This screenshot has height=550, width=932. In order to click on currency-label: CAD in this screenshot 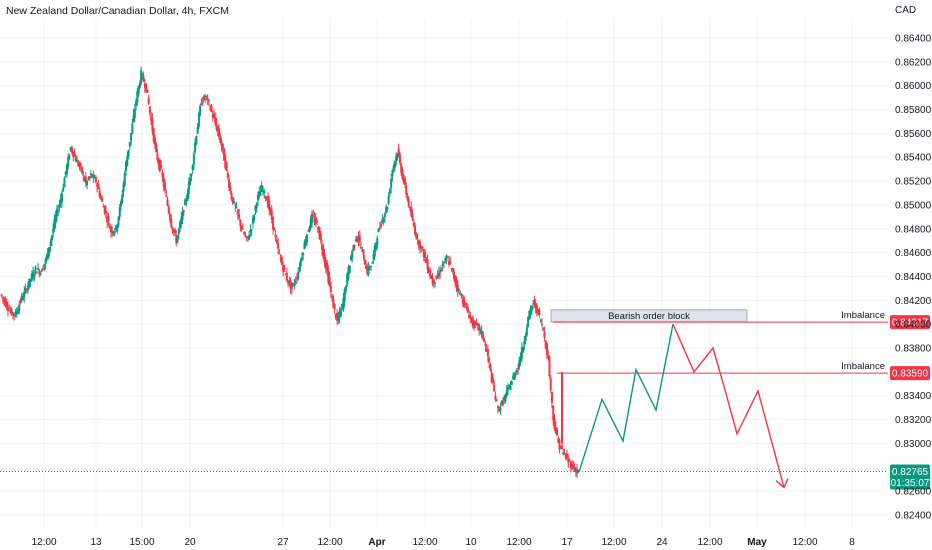, I will do `click(905, 10)`.